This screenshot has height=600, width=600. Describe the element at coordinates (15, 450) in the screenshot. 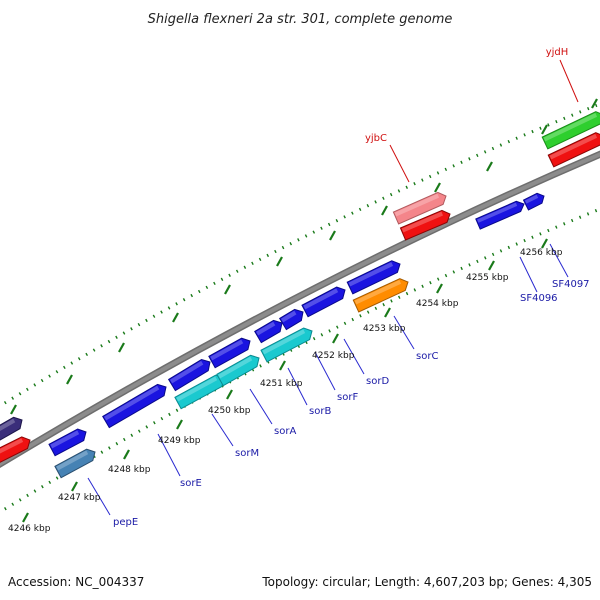

I see `gene-partial-left-red` at that location.